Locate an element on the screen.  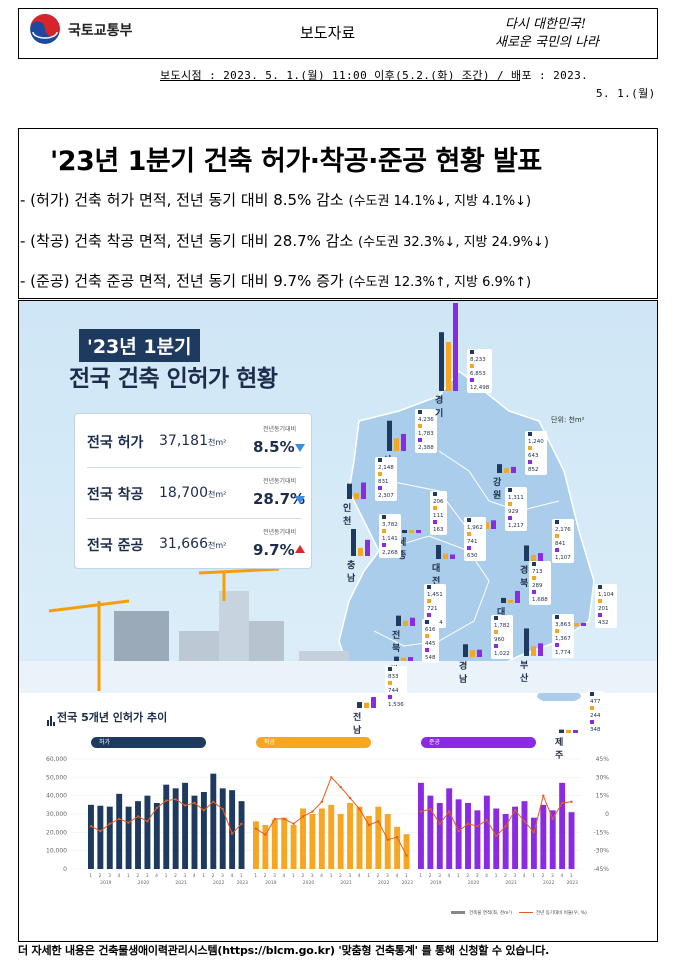
region-value: 744 is located at coordinates (396, 688).